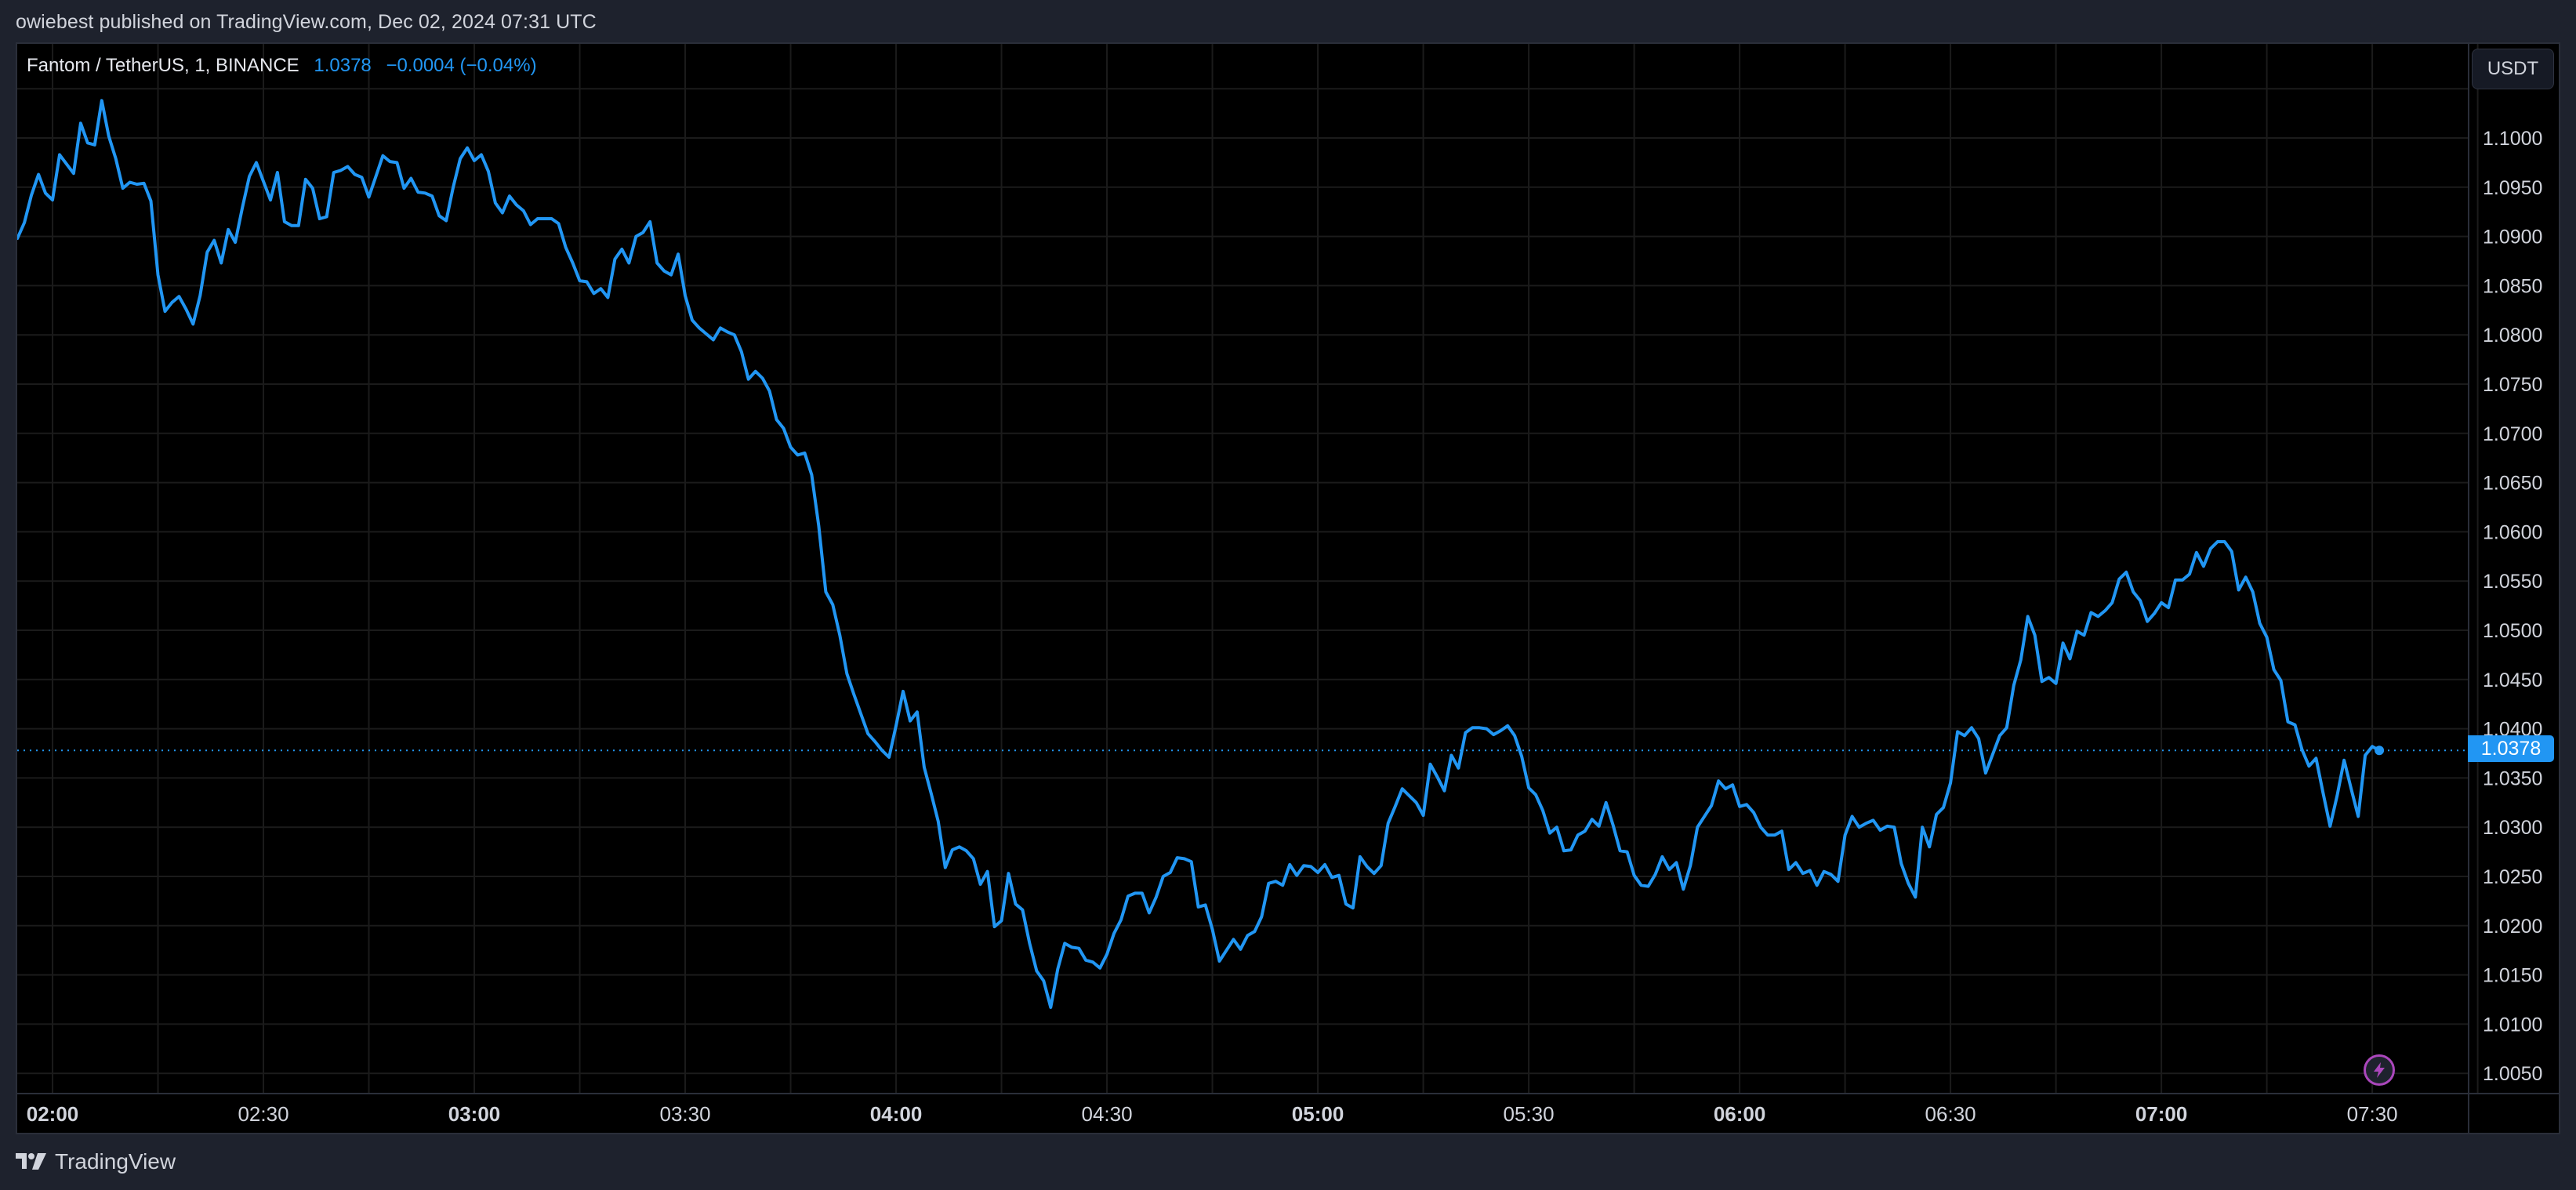 This screenshot has width=2576, height=1190. What do you see at coordinates (2513, 877) in the screenshot?
I see `price-tick-label: 1.0250` at bounding box center [2513, 877].